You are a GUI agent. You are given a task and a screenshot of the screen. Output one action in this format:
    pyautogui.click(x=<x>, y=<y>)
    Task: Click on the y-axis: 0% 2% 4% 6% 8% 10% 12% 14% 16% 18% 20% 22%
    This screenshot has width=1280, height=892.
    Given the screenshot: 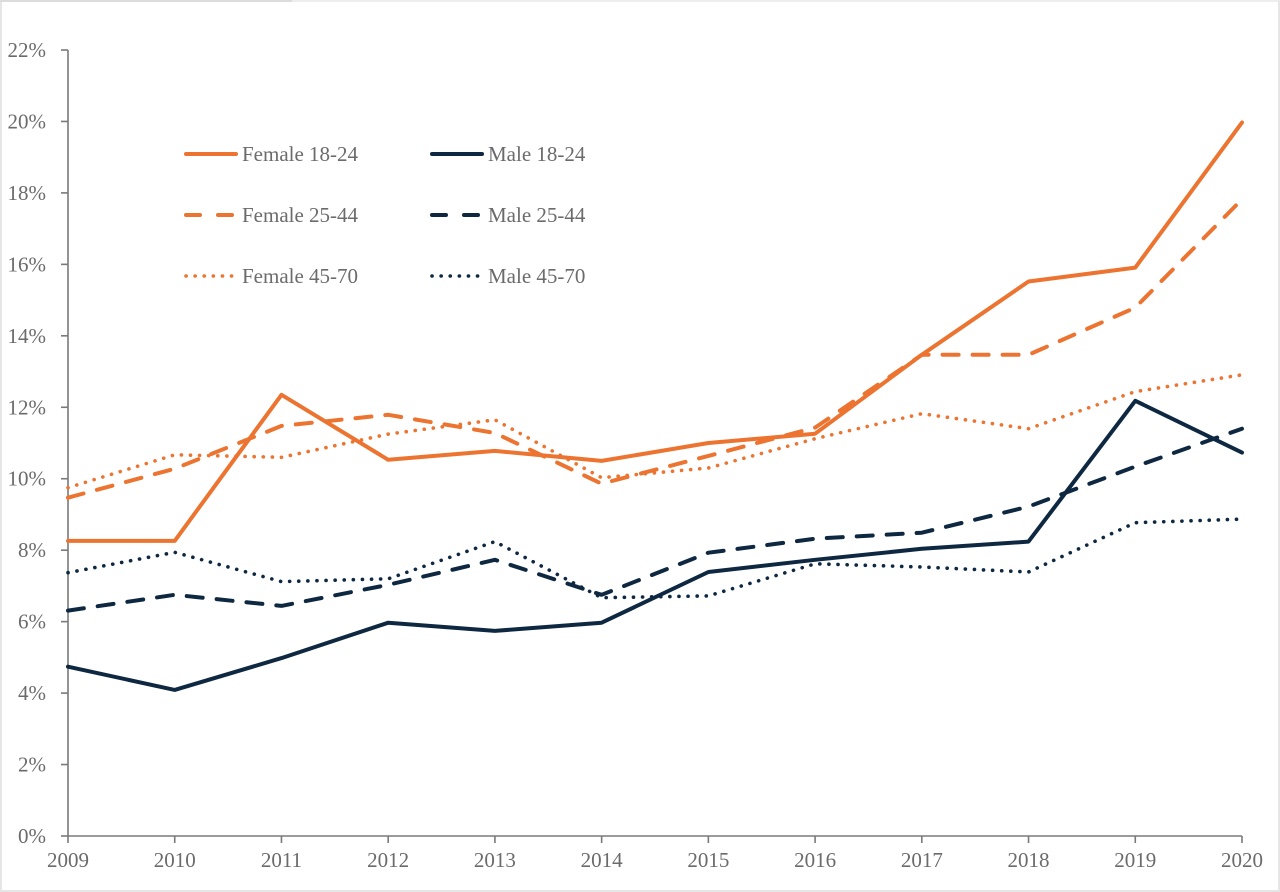 What is the action you would take?
    pyautogui.click(x=38, y=443)
    